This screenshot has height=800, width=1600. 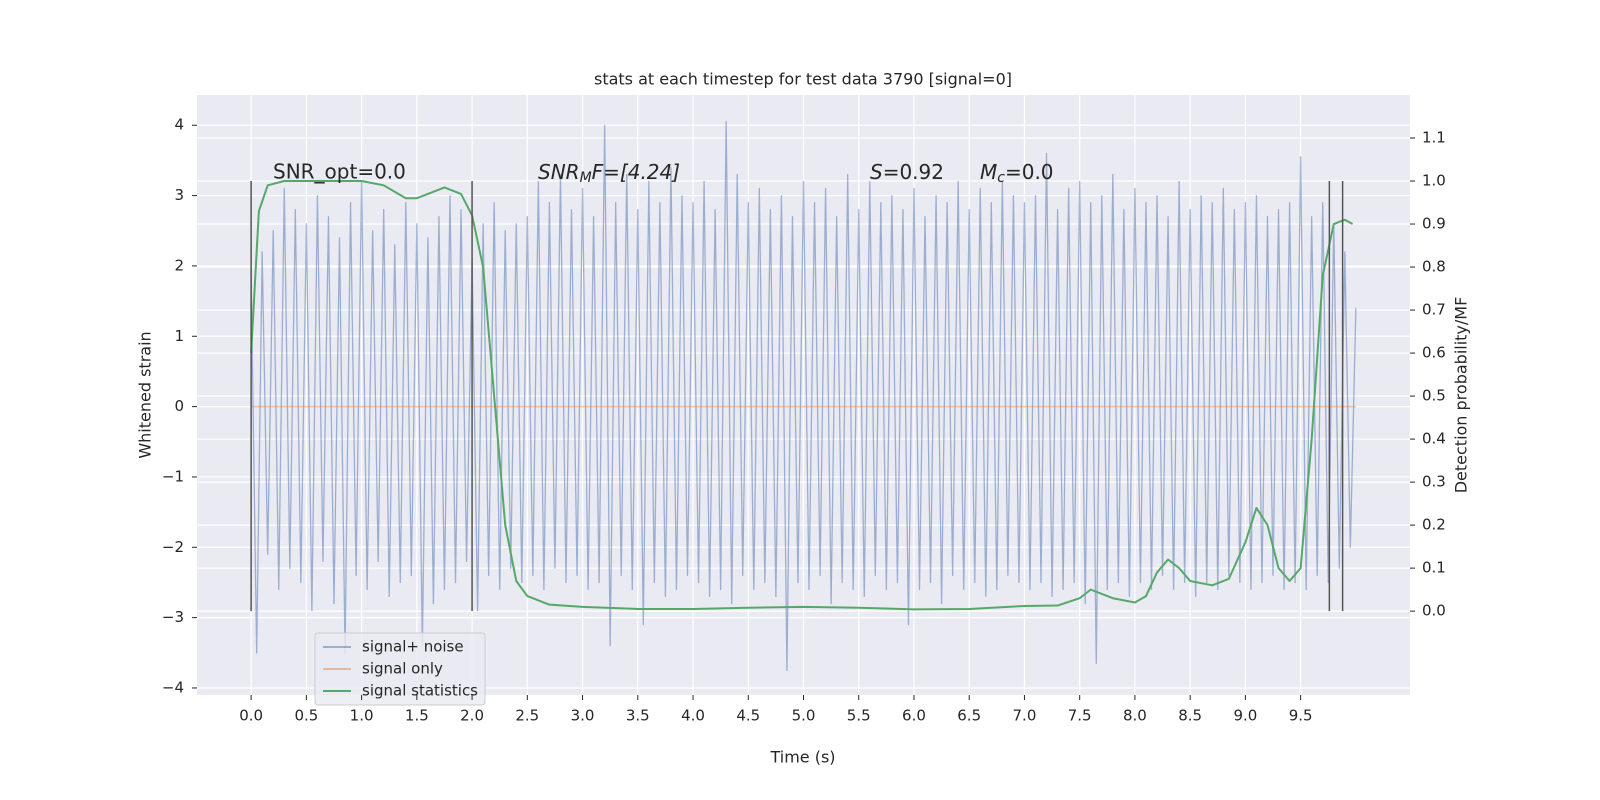 What do you see at coordinates (1434, 396) in the screenshot?
I see `y2-tick-label: 0.5` at bounding box center [1434, 396].